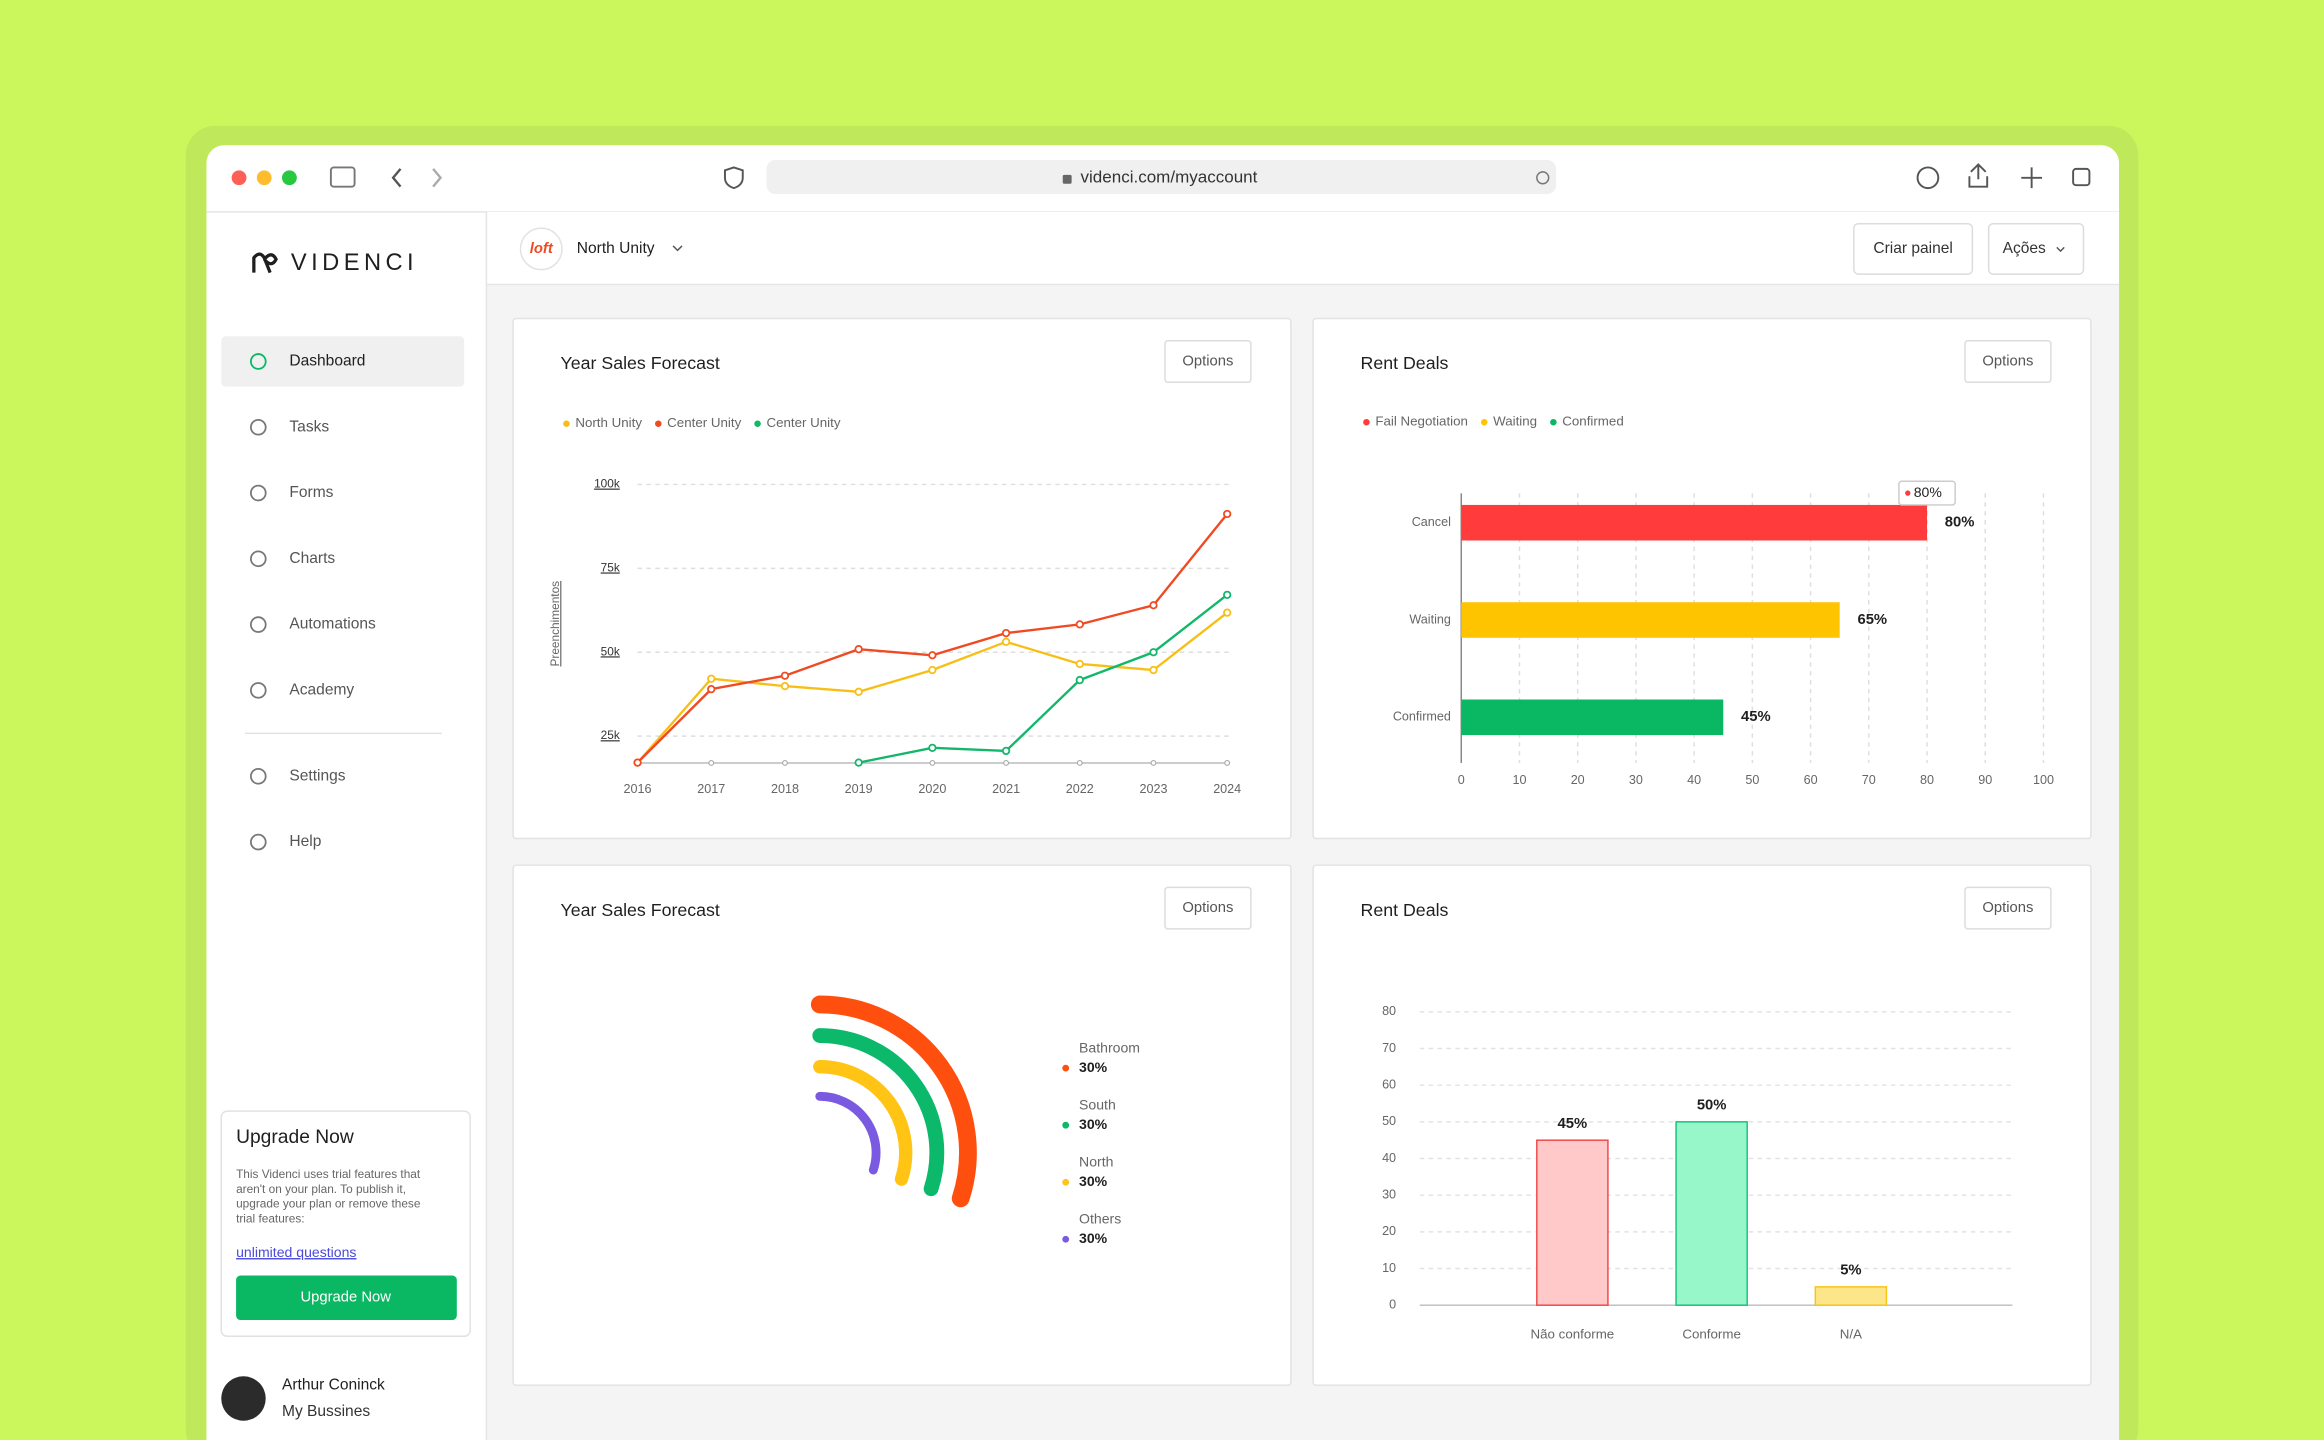 The width and height of the screenshot is (2324, 1440). I want to click on x-tick-label: 2019, so click(859, 789).